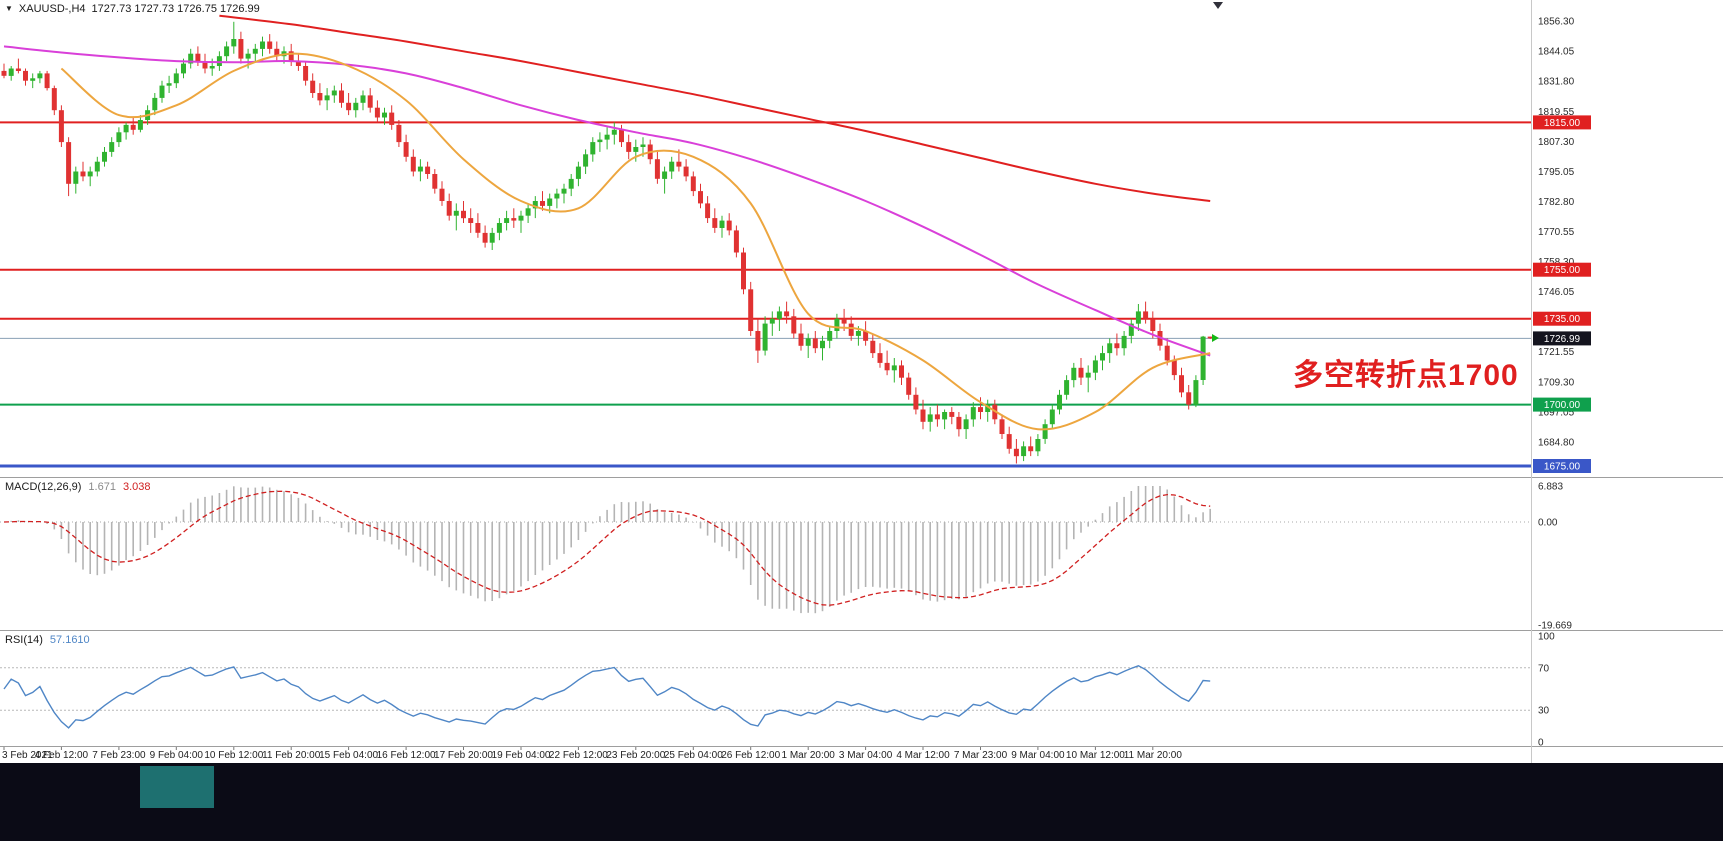 This screenshot has height=841, width=1723. Describe the element at coordinates (102, 487) in the screenshot. I see `macd-main-value: 1.671` at that location.